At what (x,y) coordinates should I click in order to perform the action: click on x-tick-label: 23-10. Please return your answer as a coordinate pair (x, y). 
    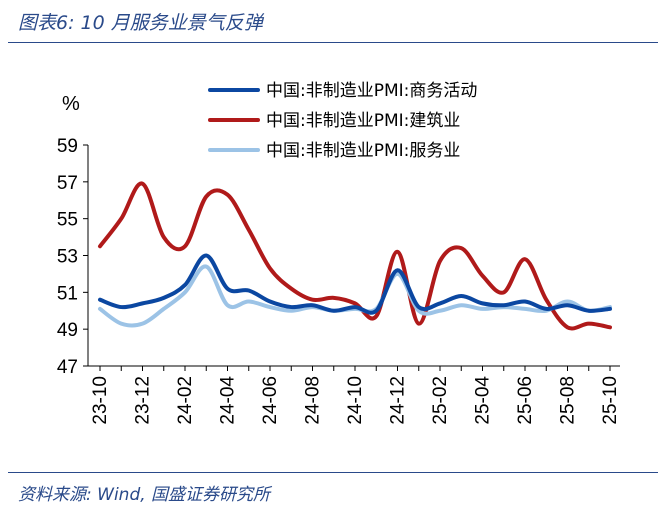
    Looking at the image, I should click on (100, 400).